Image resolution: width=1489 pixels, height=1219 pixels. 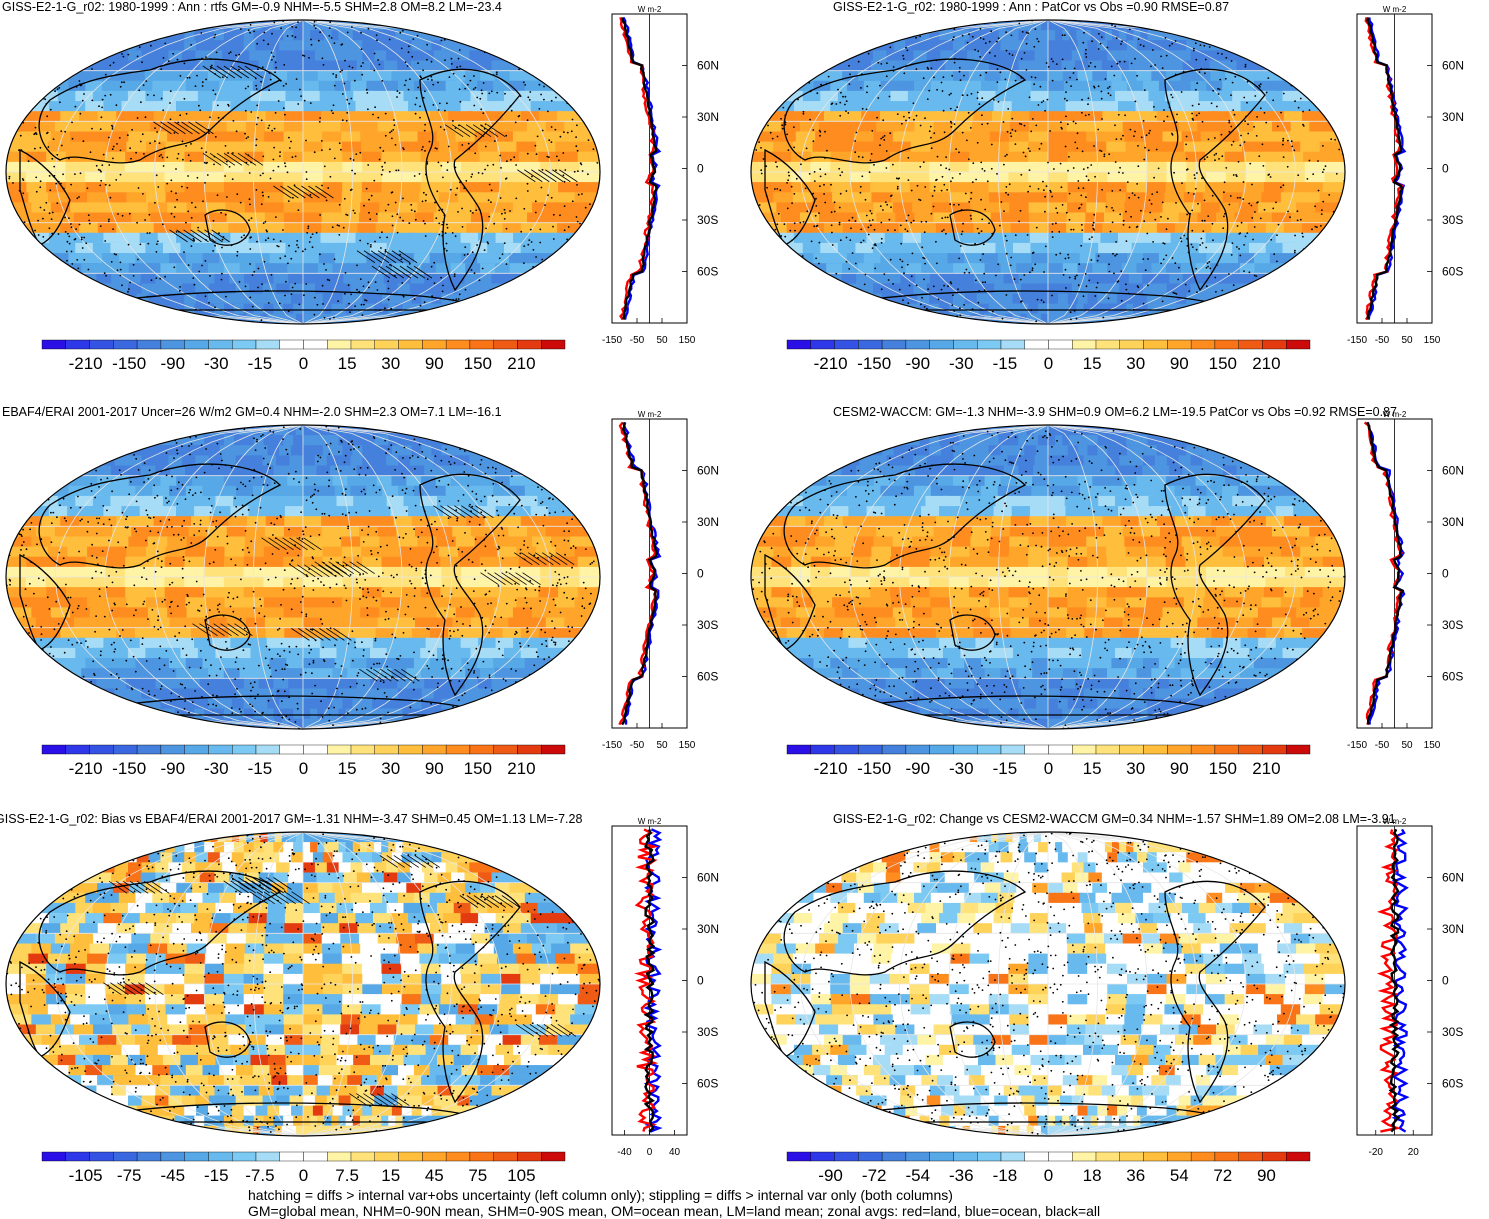 I want to click on colorbar-label: -210, so click(x=86, y=363).